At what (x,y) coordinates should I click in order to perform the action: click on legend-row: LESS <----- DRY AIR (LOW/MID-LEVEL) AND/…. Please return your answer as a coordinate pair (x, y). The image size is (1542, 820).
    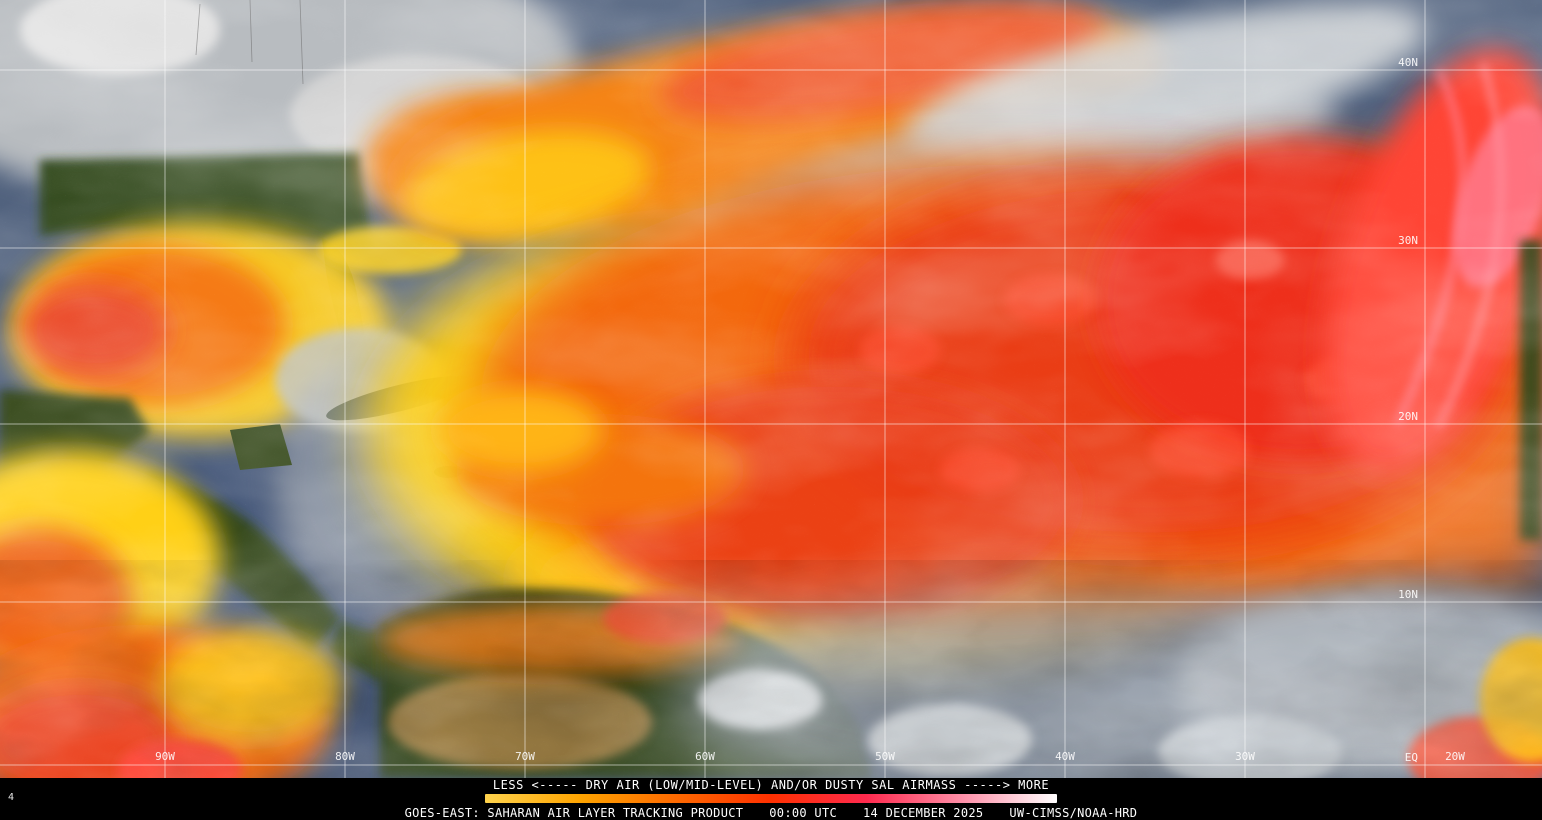
    Looking at the image, I should click on (771, 792).